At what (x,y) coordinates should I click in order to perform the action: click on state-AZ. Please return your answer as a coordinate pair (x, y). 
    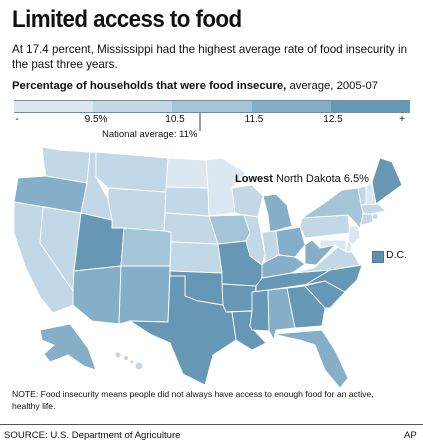
    Looking at the image, I should click on (97, 295).